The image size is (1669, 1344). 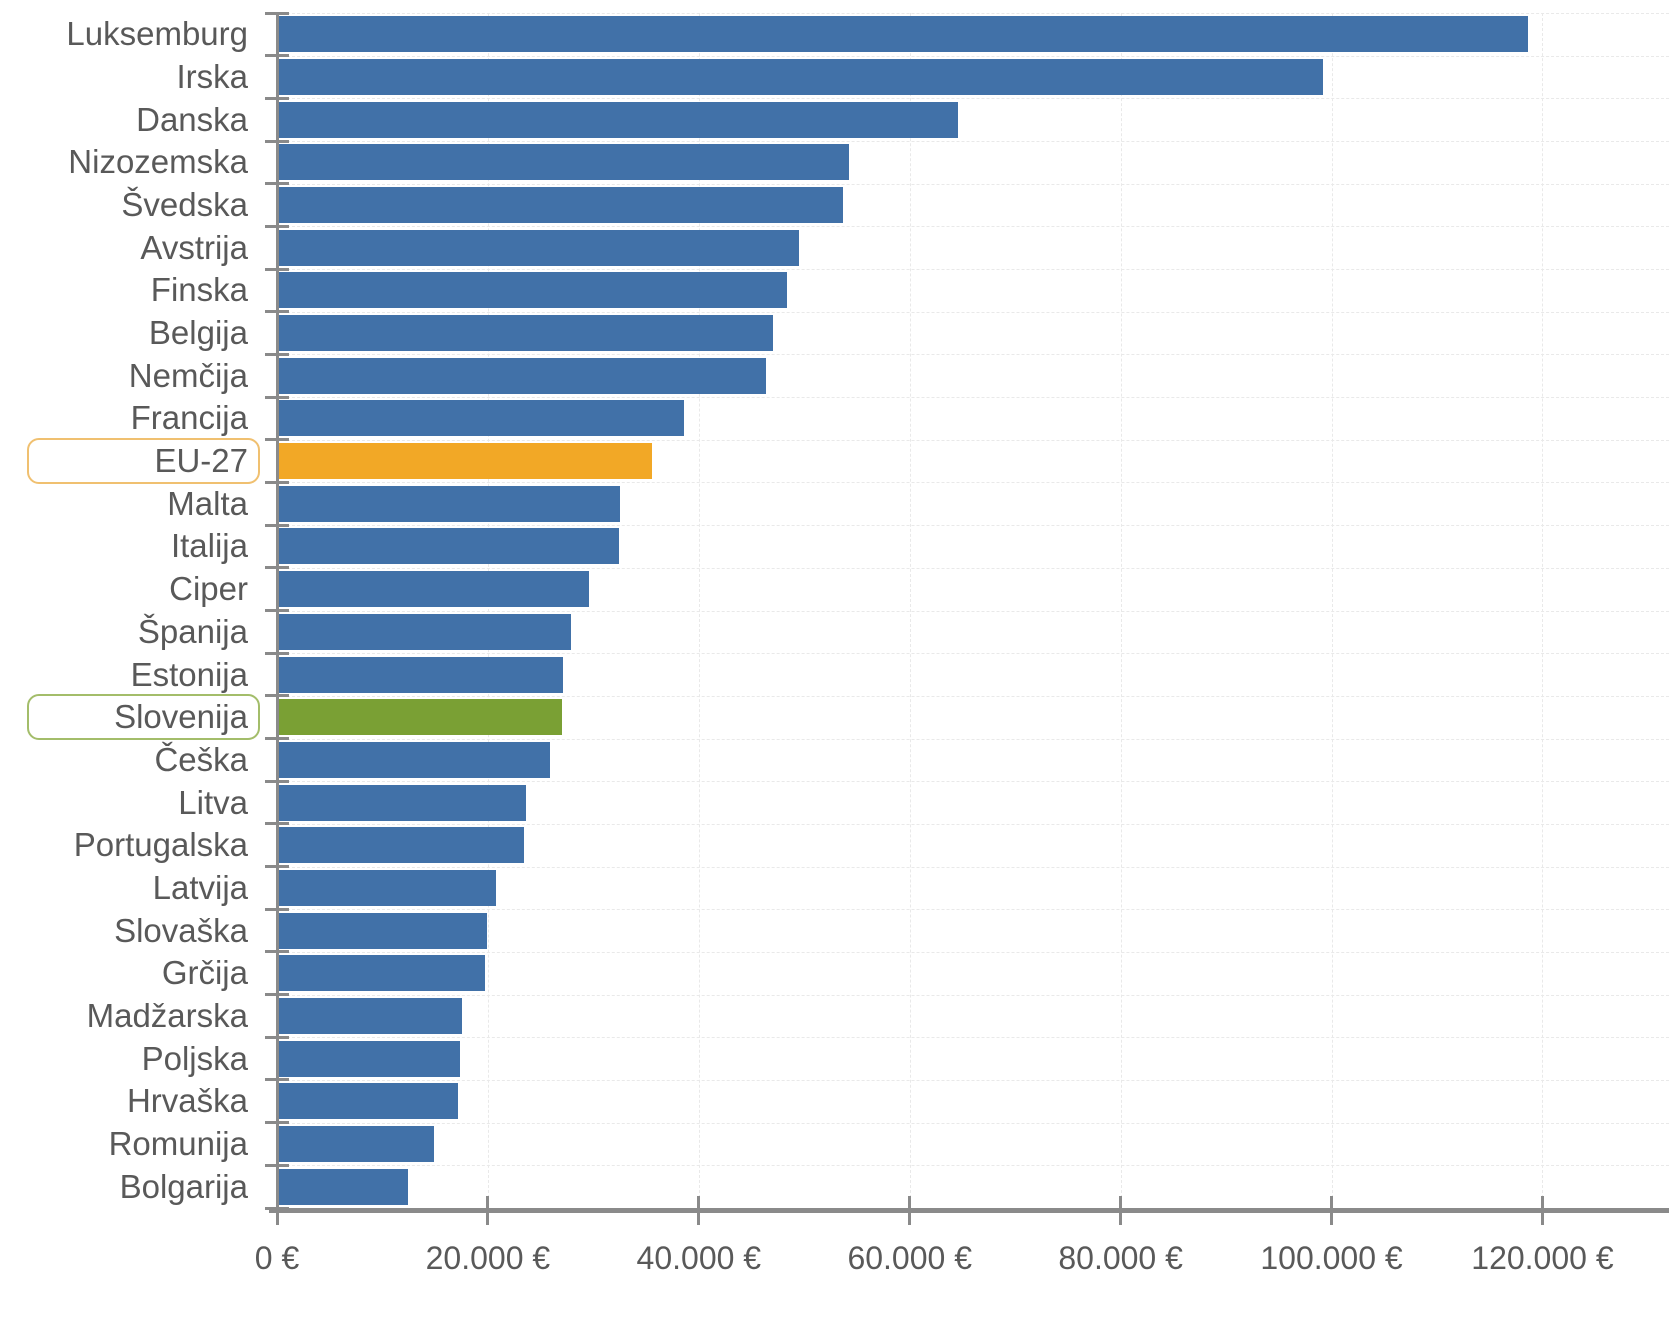 I want to click on bar-ciper, so click(x=433, y=589).